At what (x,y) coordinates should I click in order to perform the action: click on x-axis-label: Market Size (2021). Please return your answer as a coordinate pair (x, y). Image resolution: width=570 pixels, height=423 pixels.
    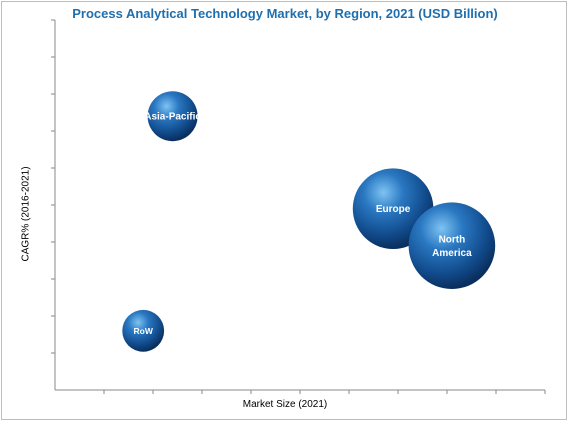
    Looking at the image, I should click on (285, 404).